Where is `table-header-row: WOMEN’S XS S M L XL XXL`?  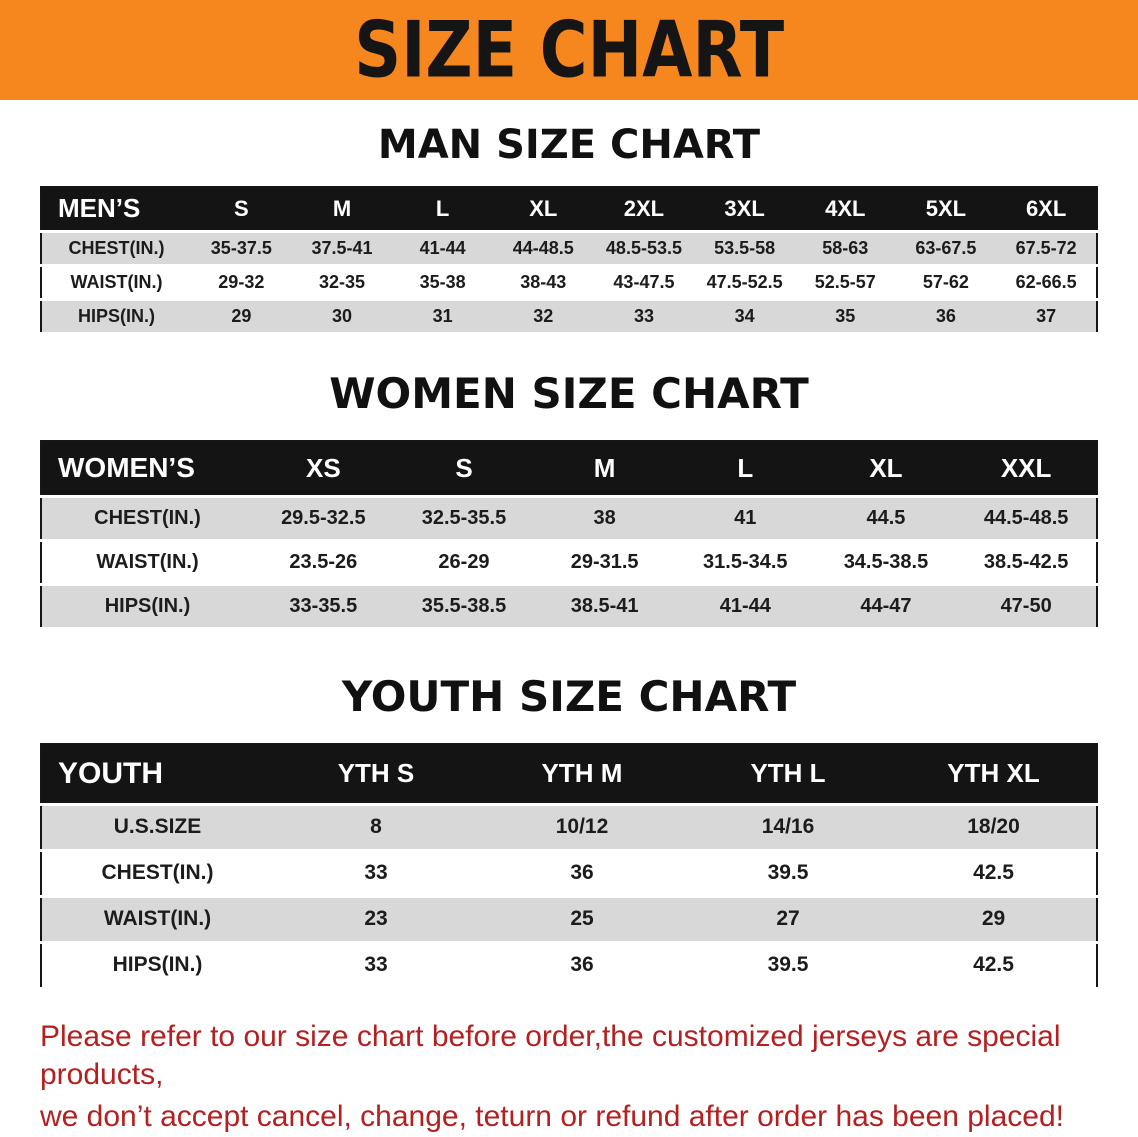 table-header-row: WOMEN’S XS S M L XL XXL is located at coordinates (569, 469).